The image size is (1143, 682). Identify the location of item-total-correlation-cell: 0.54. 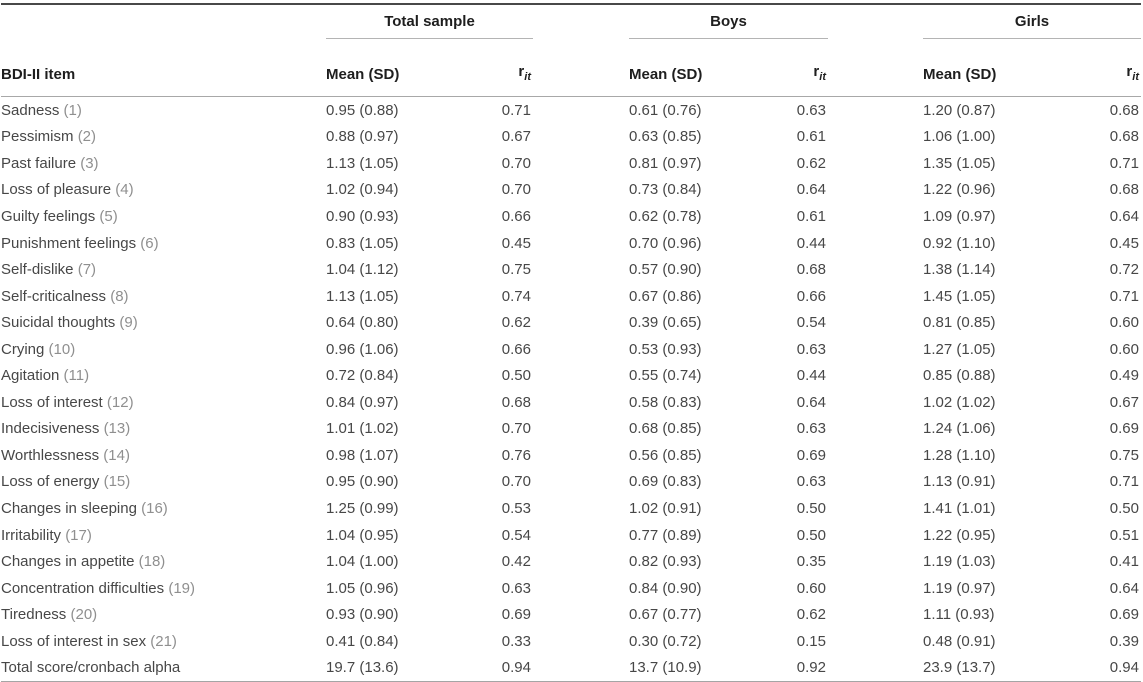
(516, 535).